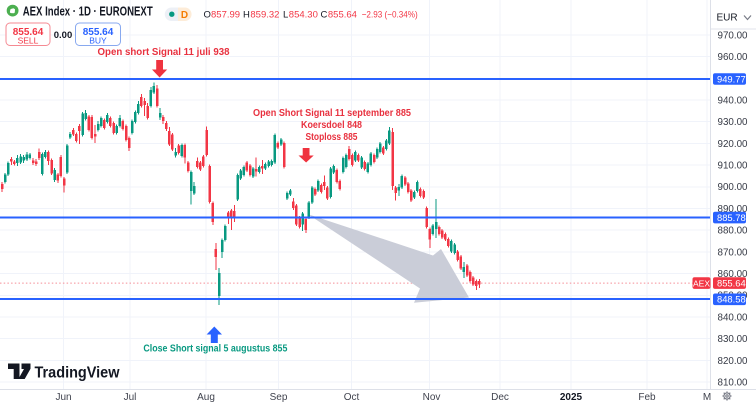  Describe the element at coordinates (731, 299) in the screenshot. I see `svg-text: 848.58` at that location.